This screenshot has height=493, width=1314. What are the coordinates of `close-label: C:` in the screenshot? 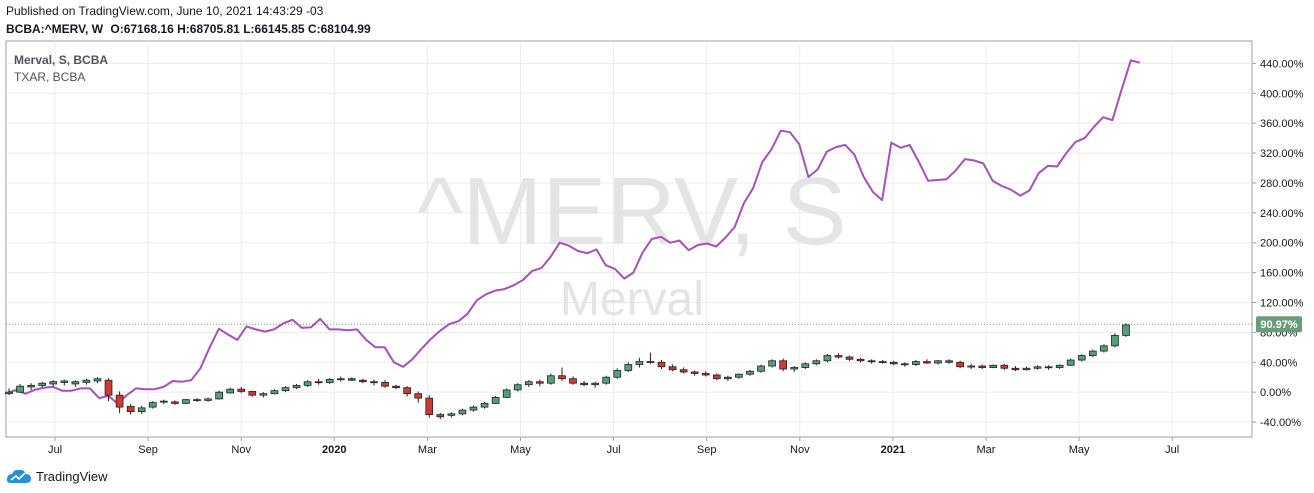 It's located at (314, 29).